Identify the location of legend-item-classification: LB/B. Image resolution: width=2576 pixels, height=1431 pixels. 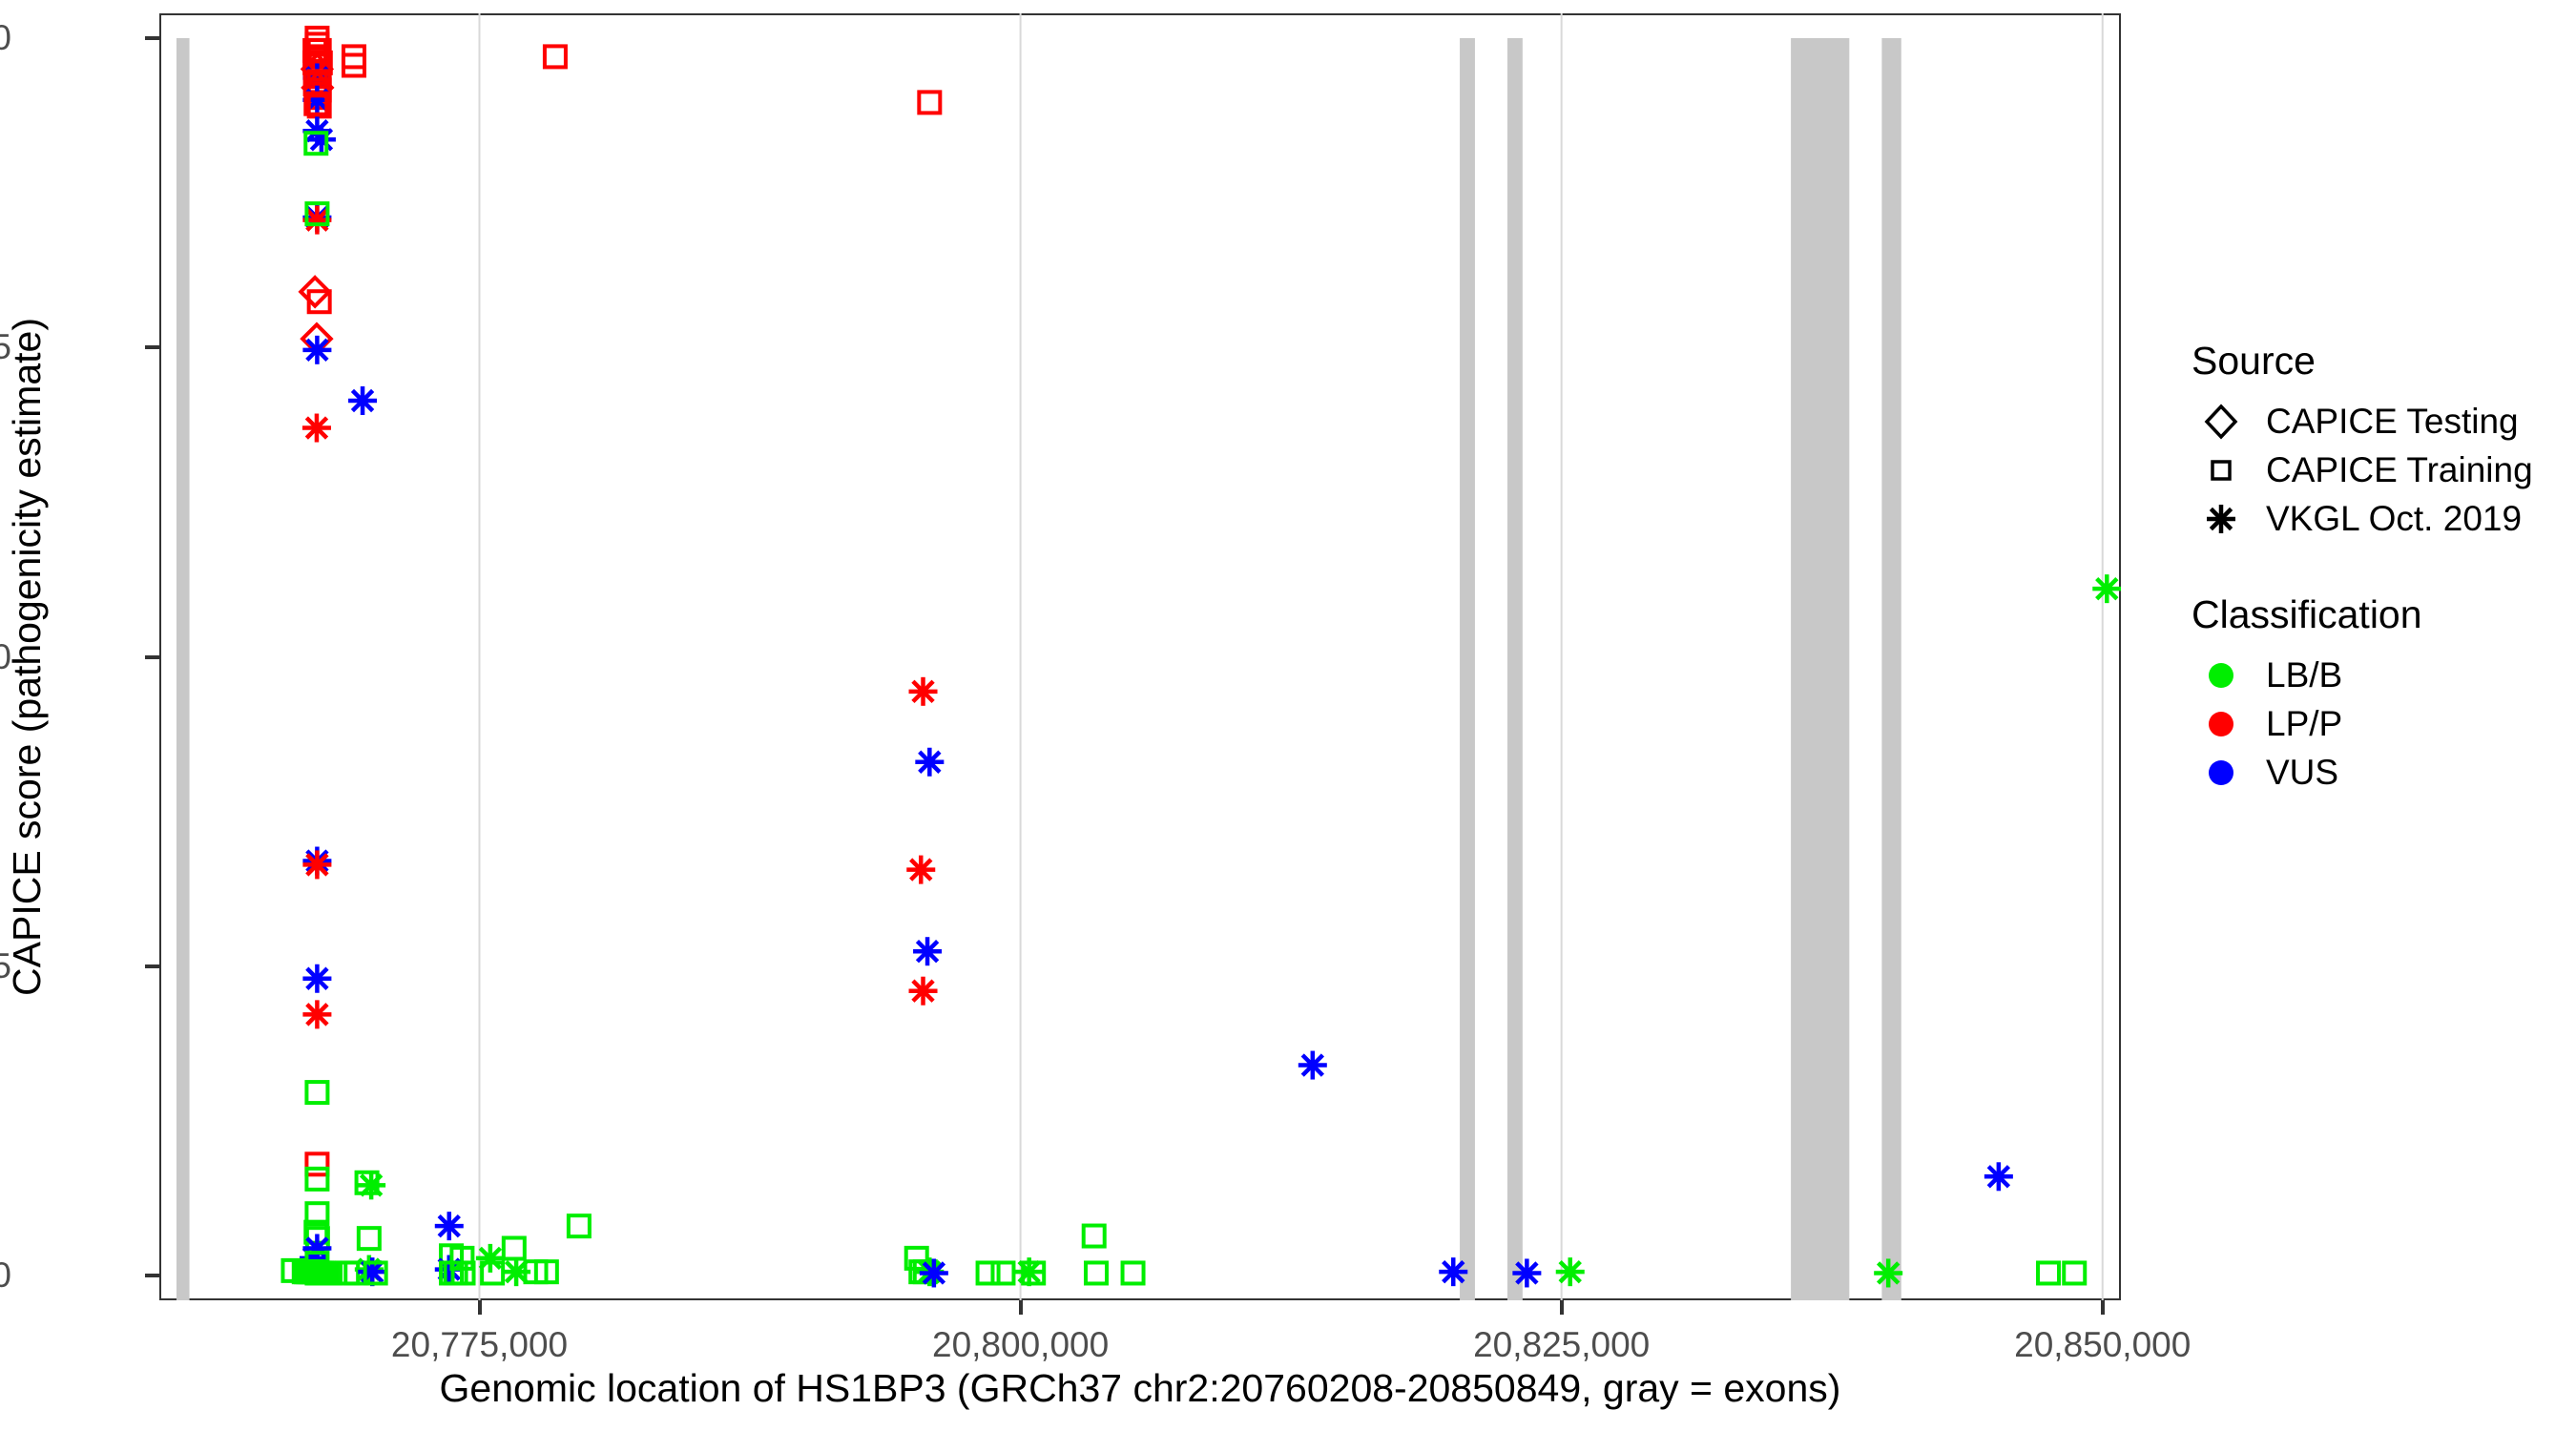
(2382, 675).